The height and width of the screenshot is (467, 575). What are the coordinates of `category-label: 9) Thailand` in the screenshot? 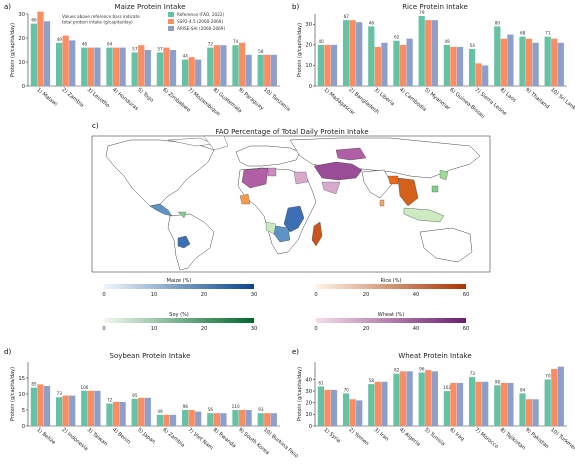 It's located at (537, 98).